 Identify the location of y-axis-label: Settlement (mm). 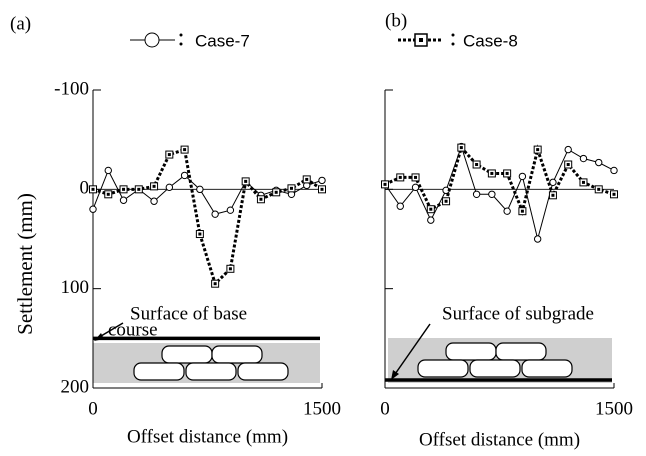
(25, 264).